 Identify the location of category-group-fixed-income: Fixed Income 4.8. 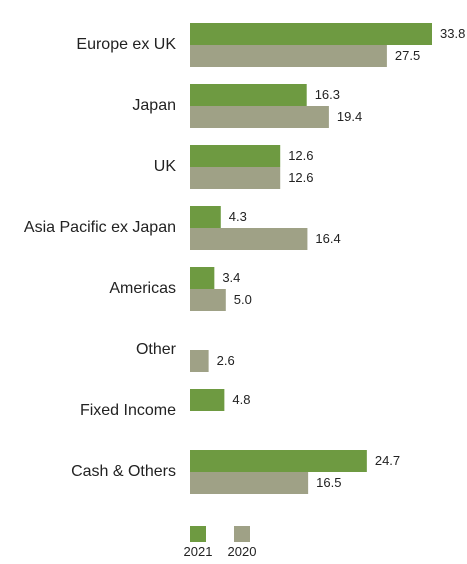
(165, 404).